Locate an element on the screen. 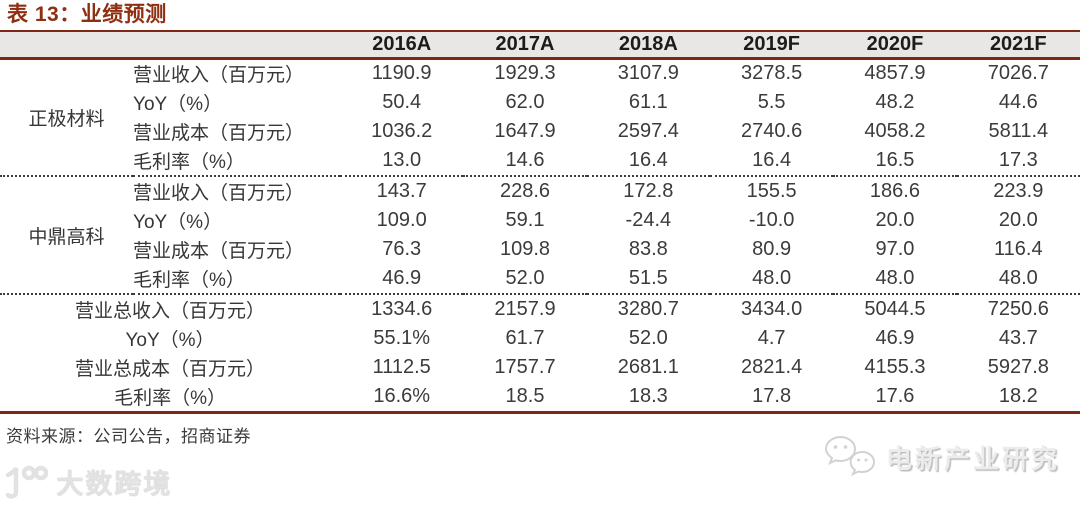 This screenshot has width=1080, height=505. value-cell: 5044.5 is located at coordinates (895, 308).